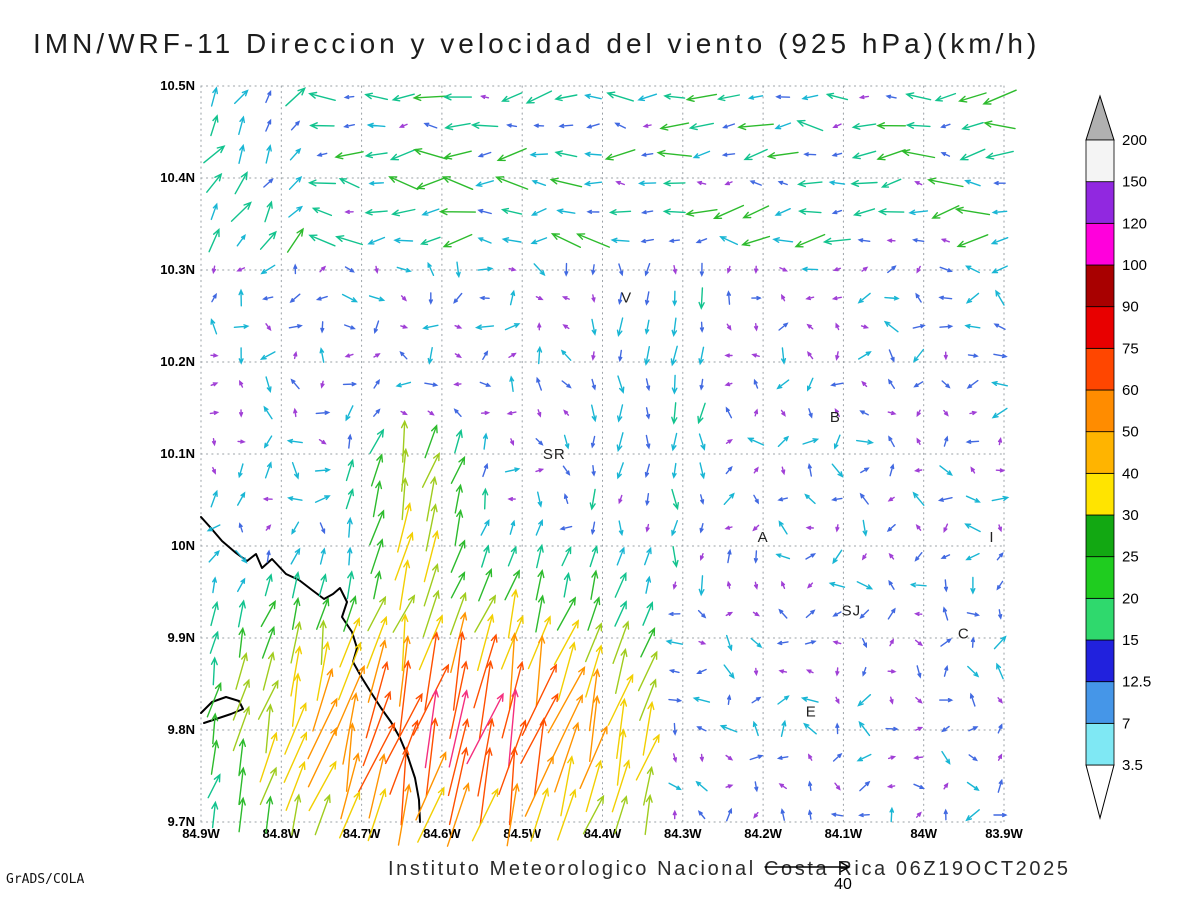  What do you see at coordinates (1134, 223) in the screenshot?
I see `colorbar-label: 120` at bounding box center [1134, 223].